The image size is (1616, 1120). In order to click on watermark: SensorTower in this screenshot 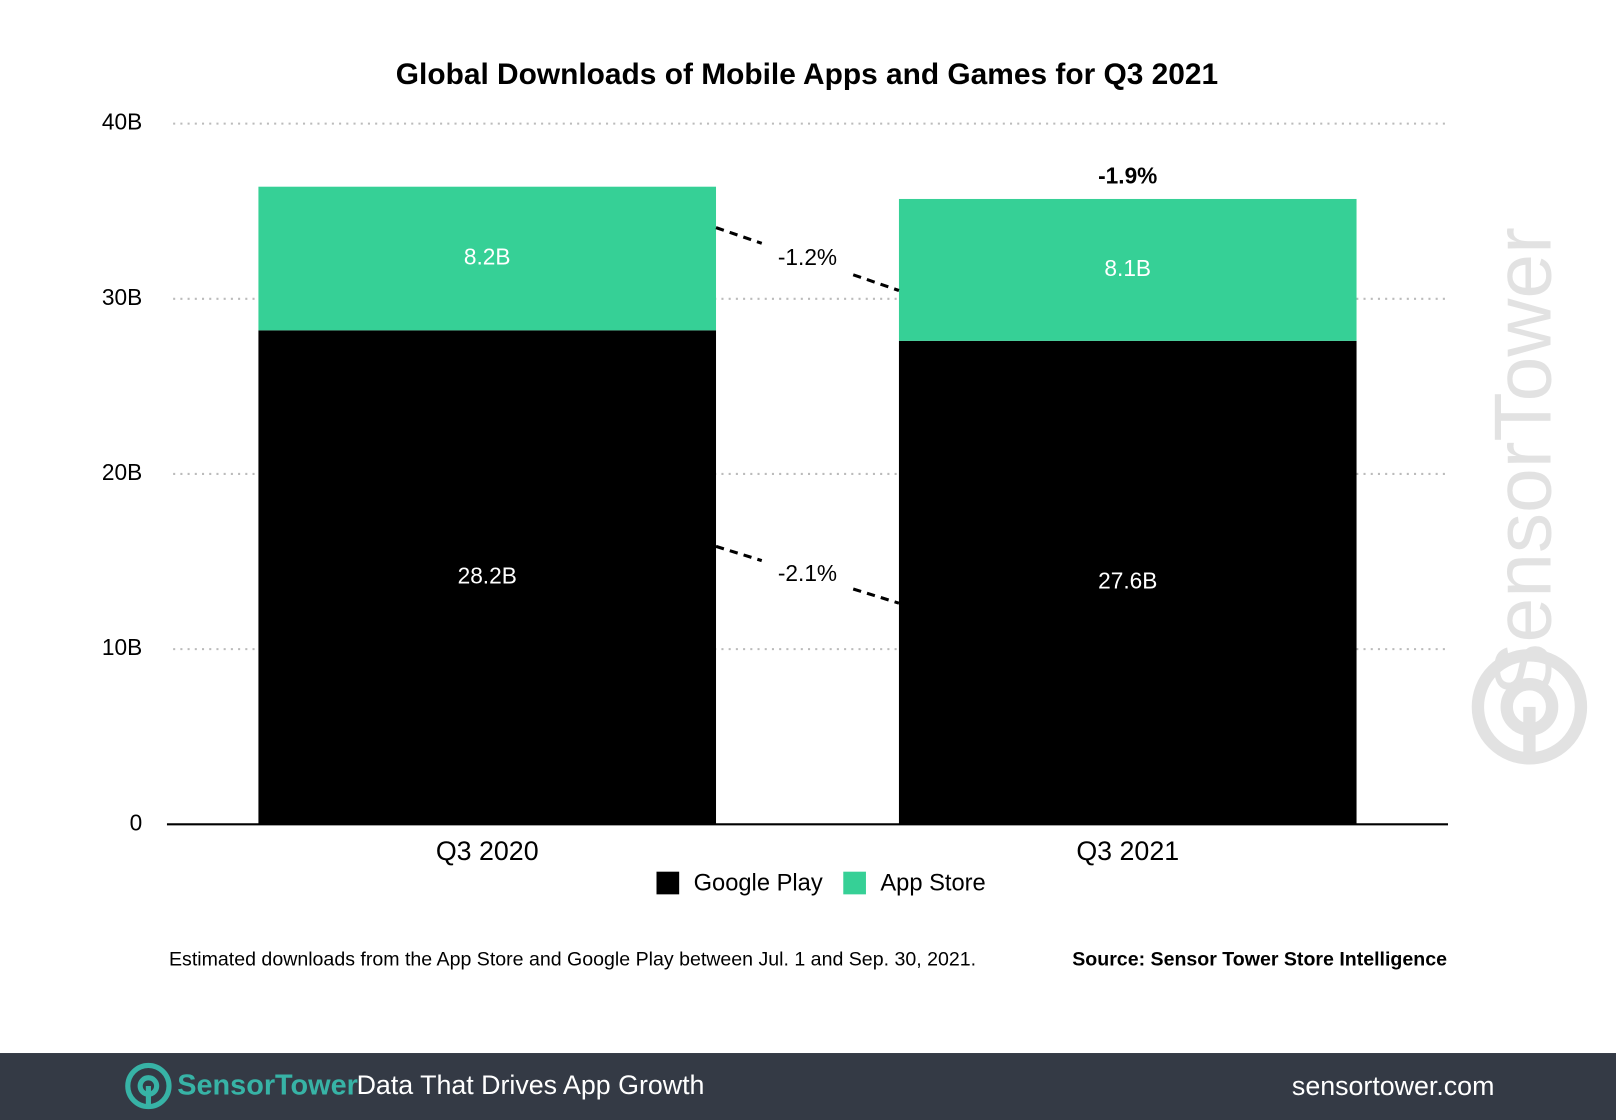, I will do `click(1524, 461)`.